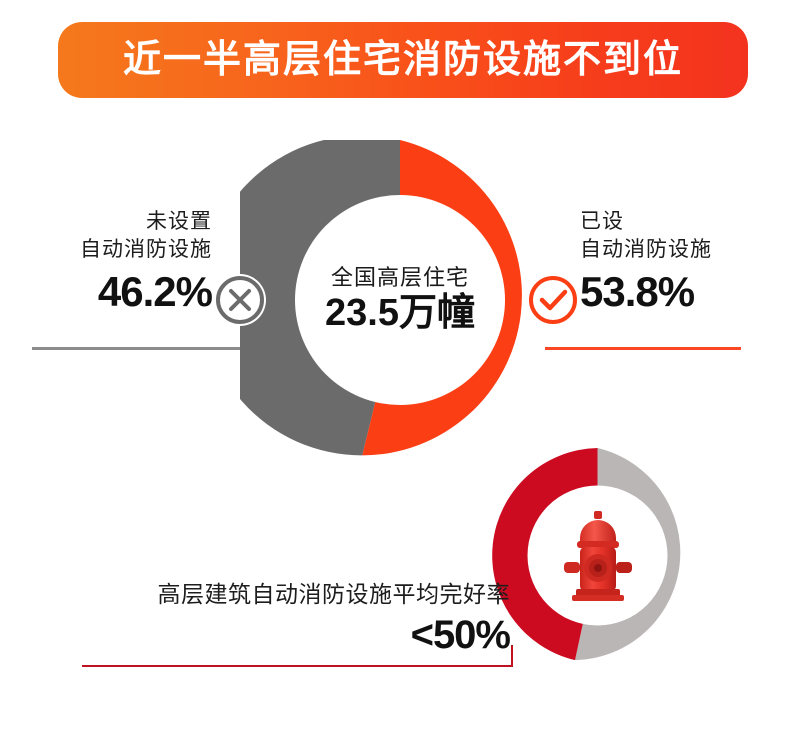  I want to click on left-label-group: 未设置 自动消防设施 46.2%, so click(117, 261).